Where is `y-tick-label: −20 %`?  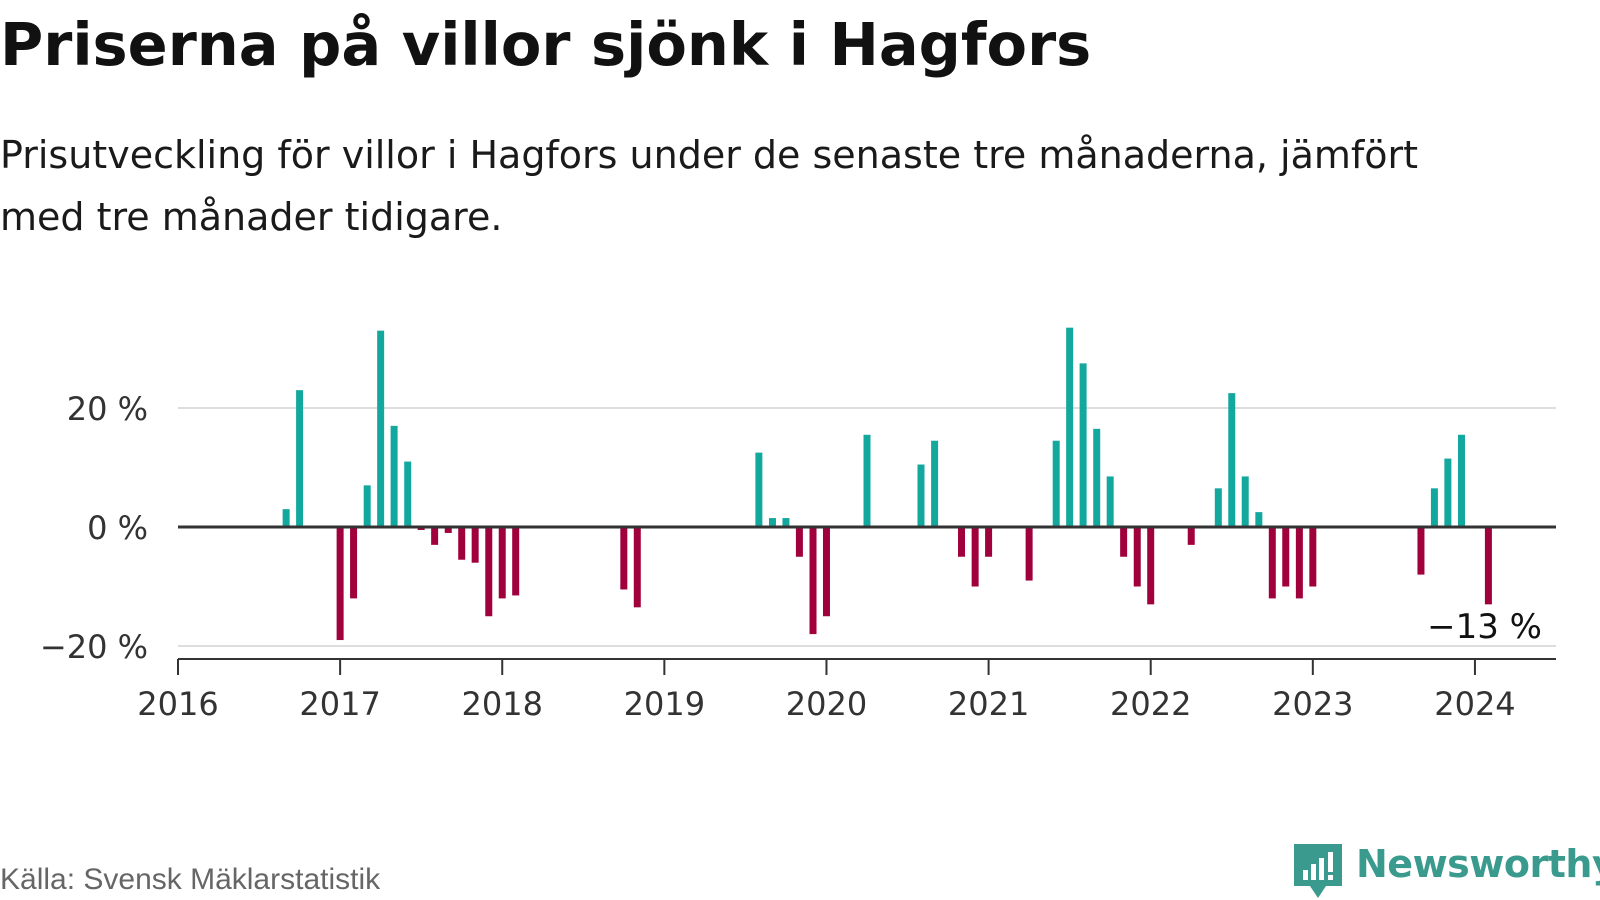
y-tick-label: −20 % is located at coordinates (94, 647).